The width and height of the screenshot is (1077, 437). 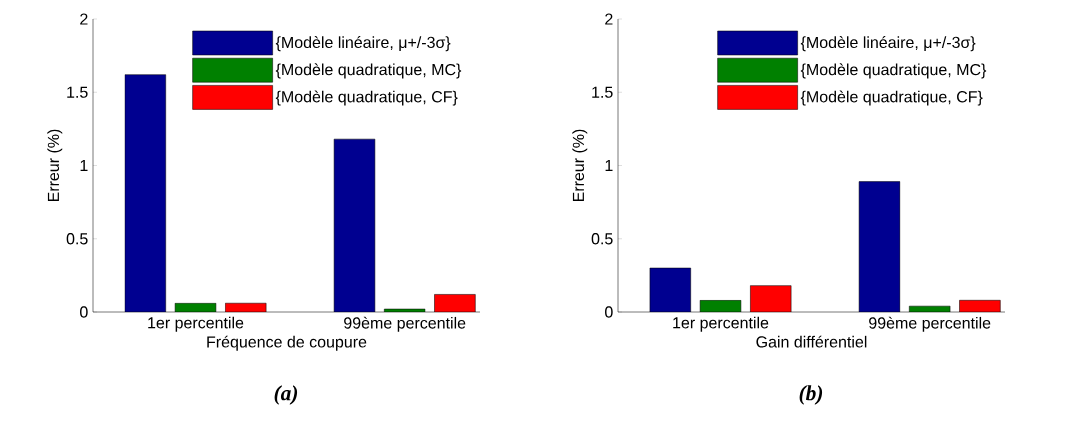 I want to click on text: (a), so click(x=286, y=395).